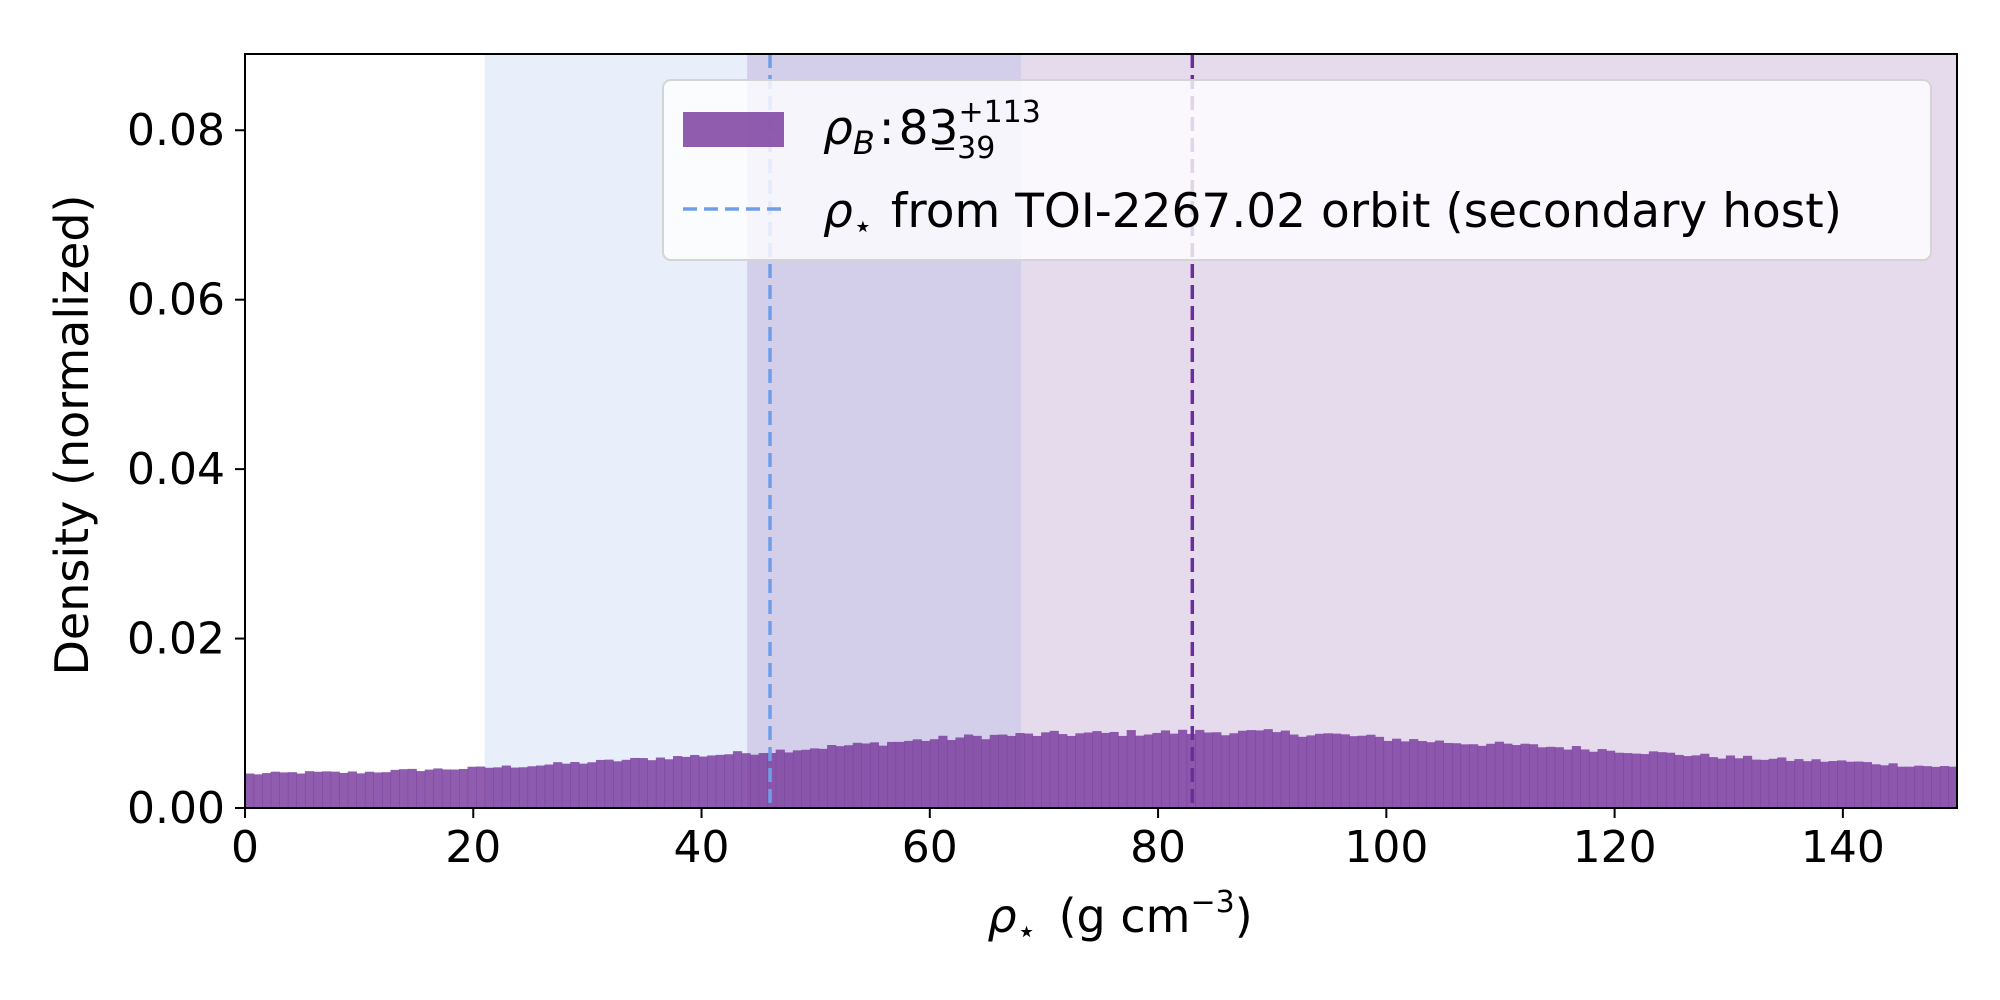 Image resolution: width=2000 pixels, height=1000 pixels. Describe the element at coordinates (838, 128) in the screenshot. I see `legend-rho-b-symbol: ρ` at that location.